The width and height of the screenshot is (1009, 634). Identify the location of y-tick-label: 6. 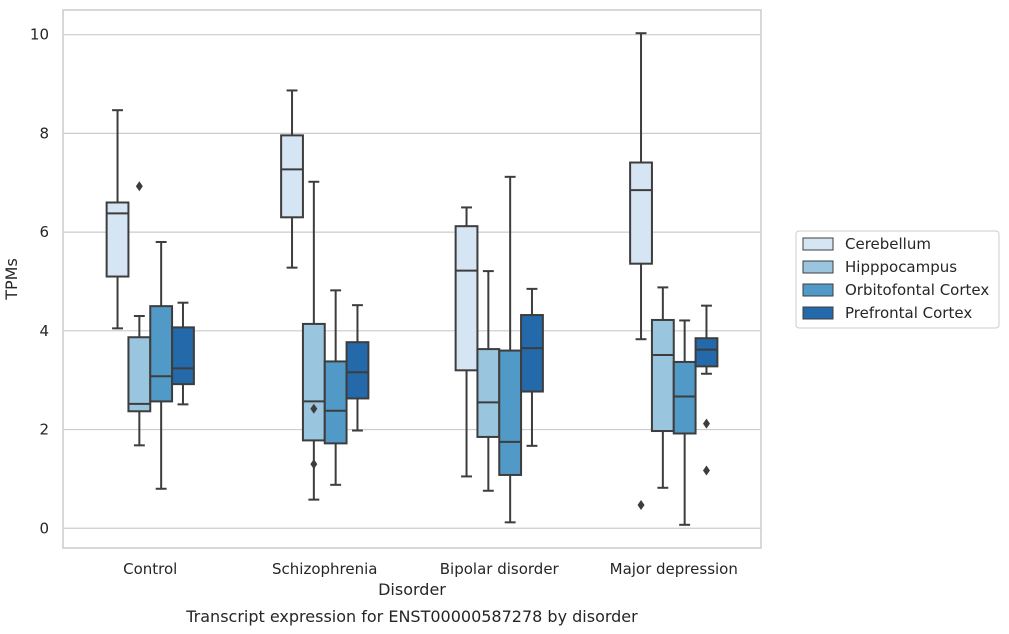
(44, 232).